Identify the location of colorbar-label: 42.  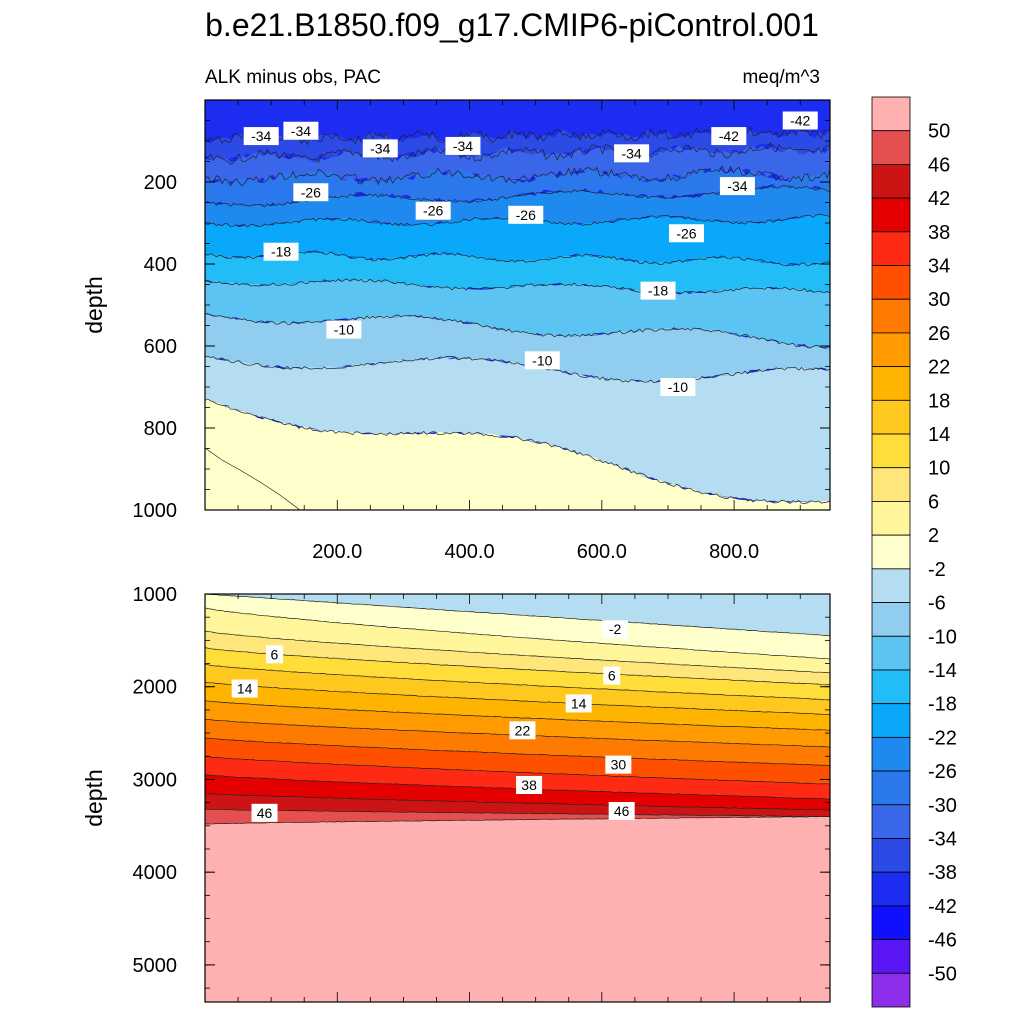
(939, 199).